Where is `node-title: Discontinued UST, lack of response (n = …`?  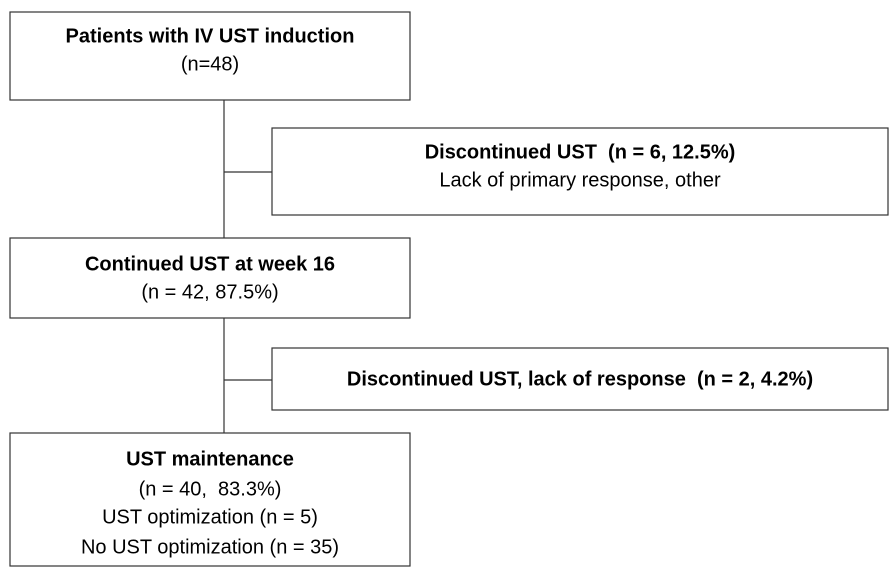
node-title: Discontinued UST, lack of response (n = … is located at coordinates (580, 379).